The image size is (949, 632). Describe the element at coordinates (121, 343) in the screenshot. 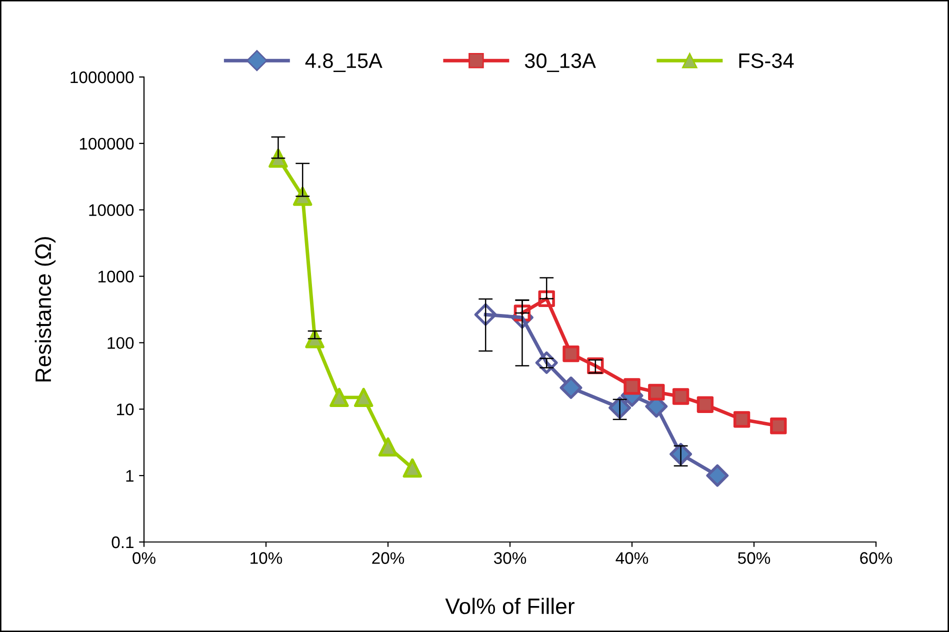

I see `y-tick-label: 100` at that location.